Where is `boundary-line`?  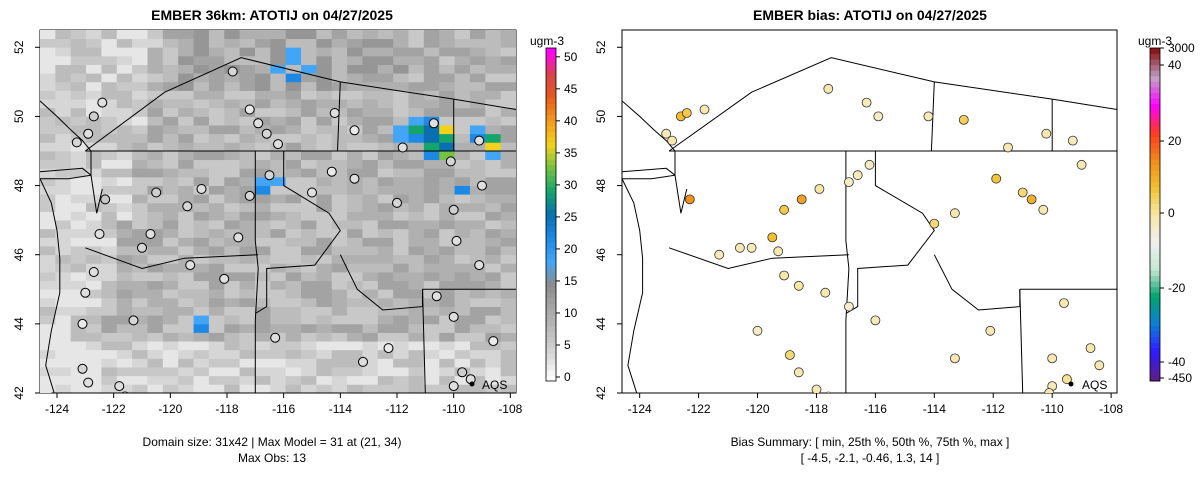
boundary-line is located at coordinates (71, 190).